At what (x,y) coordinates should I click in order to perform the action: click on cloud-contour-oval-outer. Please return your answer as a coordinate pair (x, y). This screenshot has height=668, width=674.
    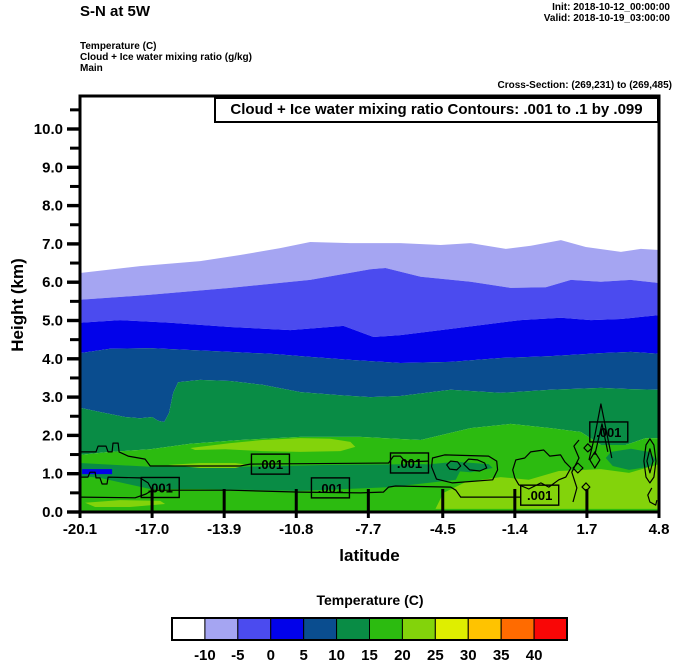
    Looking at the image, I should click on (650, 461).